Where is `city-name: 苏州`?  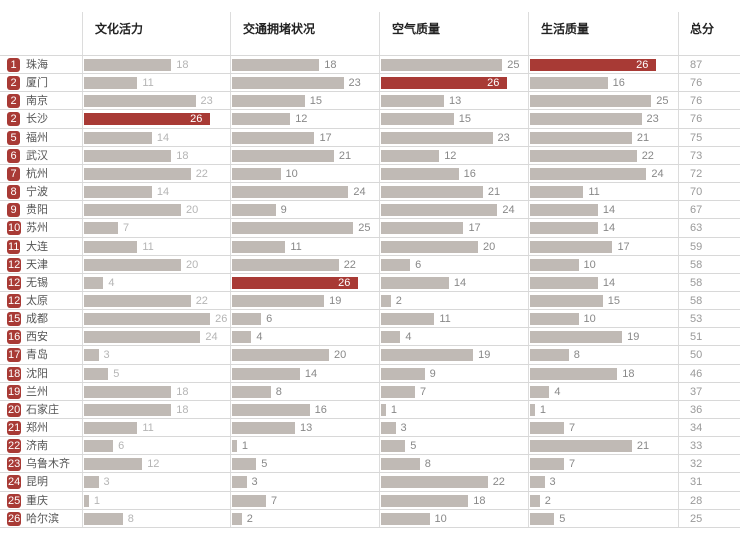
city-name: 苏州 is located at coordinates (37, 228).